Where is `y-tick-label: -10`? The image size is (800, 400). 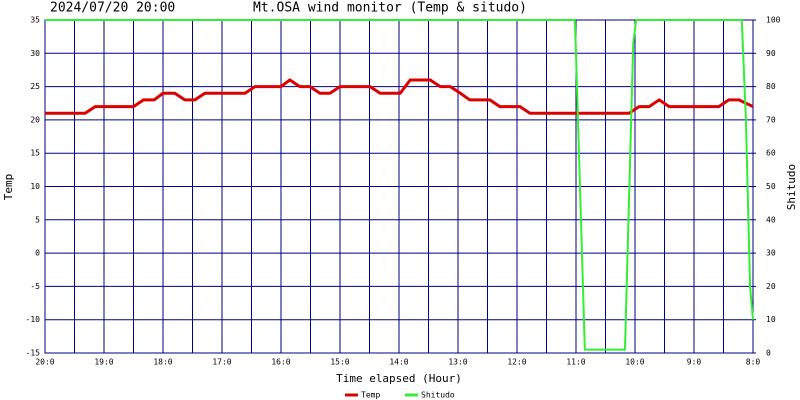 y-tick-label: -10 is located at coordinates (33, 319).